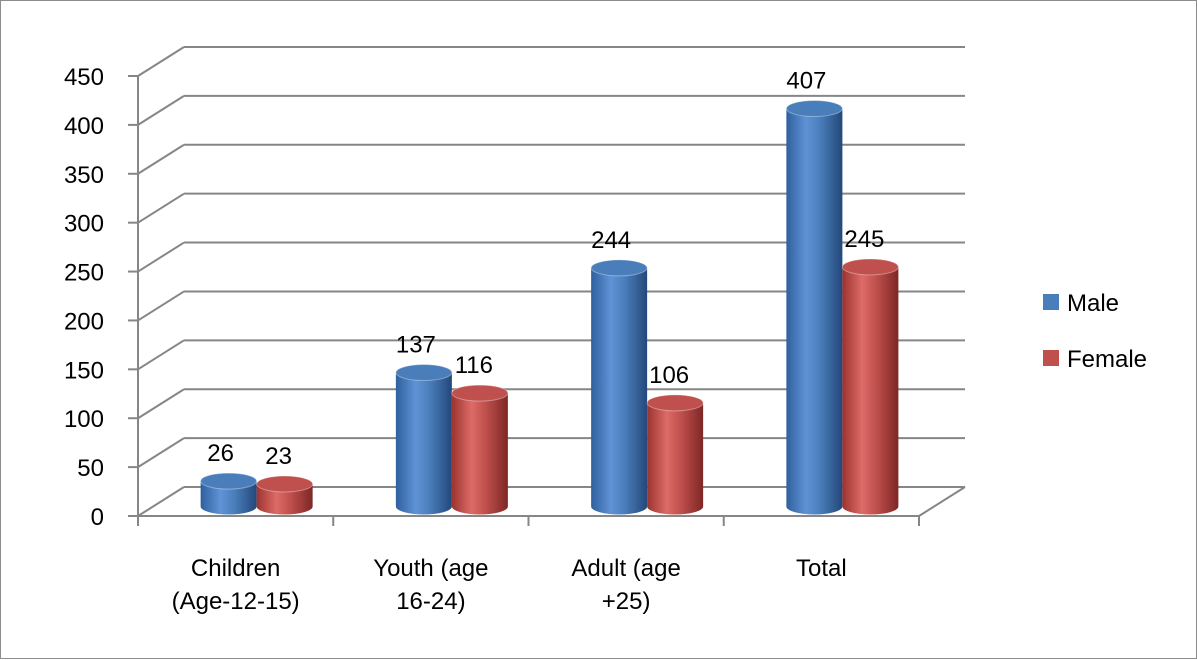 This screenshot has height=660, width=1197. I want to click on data-label: 23, so click(278, 456).